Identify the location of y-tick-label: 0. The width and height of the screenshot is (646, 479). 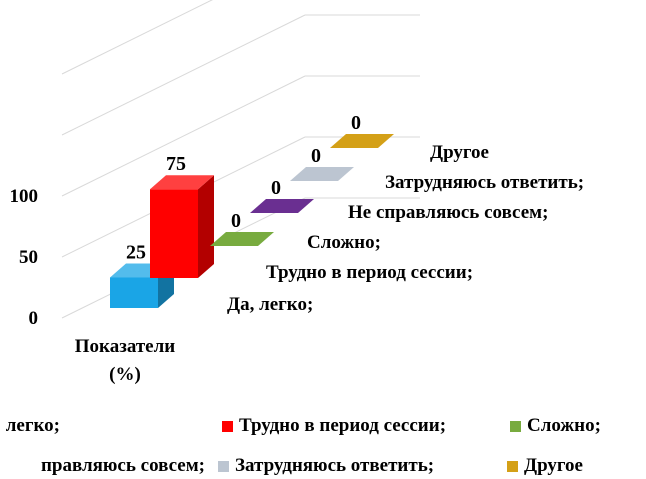
(34, 318).